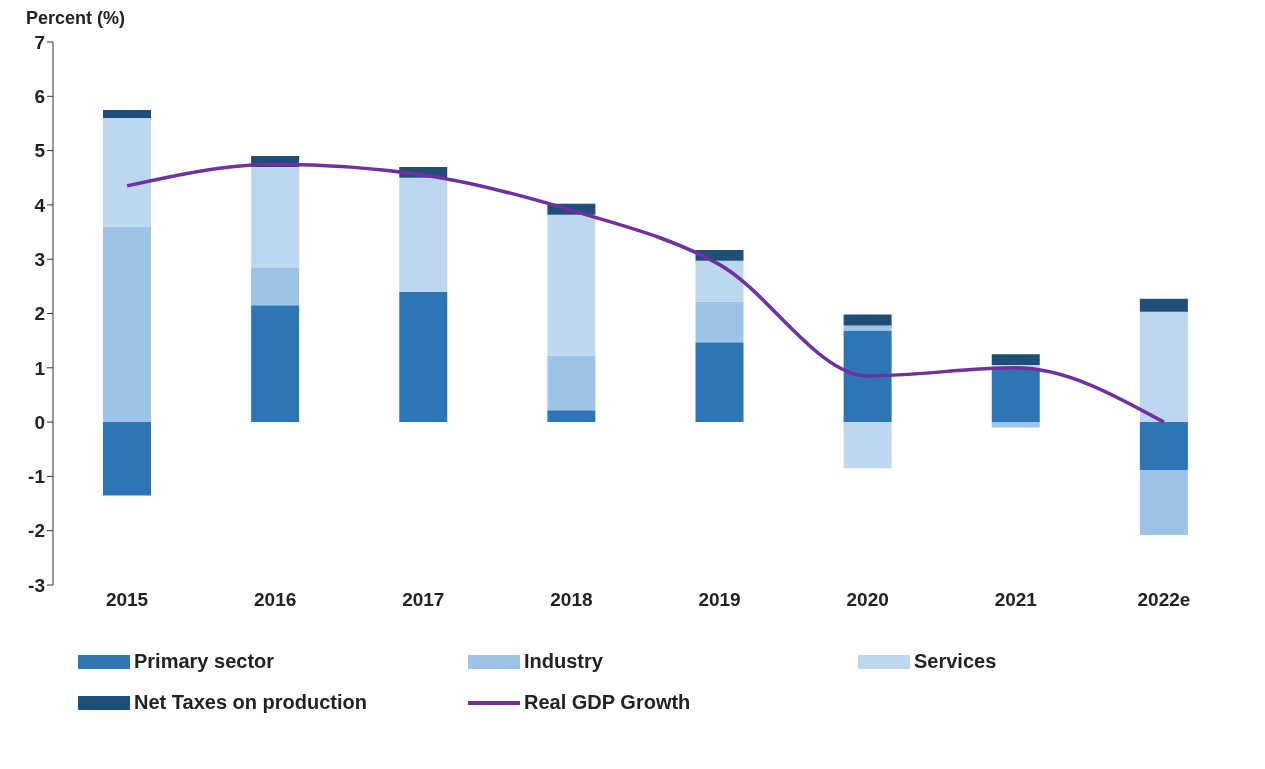 The image size is (1265, 769). Describe the element at coordinates (39, 42) in the screenshot. I see `y-tick-label: 7` at that location.